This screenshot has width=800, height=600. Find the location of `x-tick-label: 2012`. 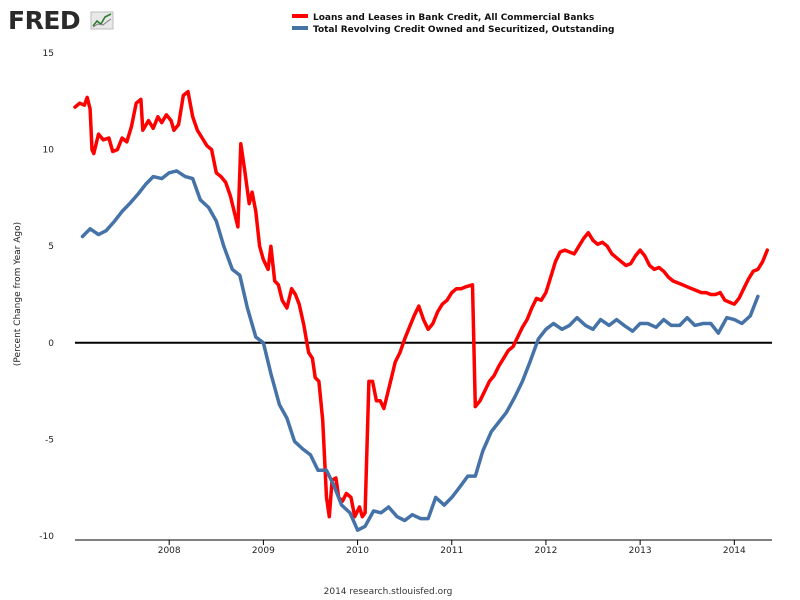

x-tick-label: 2012 is located at coordinates (545, 551).